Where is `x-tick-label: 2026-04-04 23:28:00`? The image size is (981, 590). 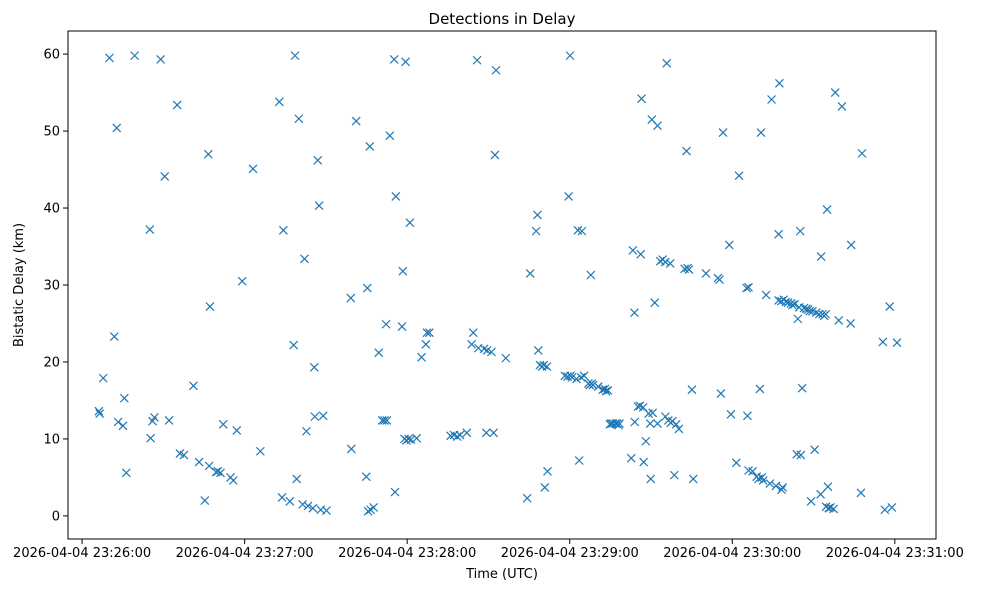 x-tick-label: 2026-04-04 23:28:00 is located at coordinates (407, 553).